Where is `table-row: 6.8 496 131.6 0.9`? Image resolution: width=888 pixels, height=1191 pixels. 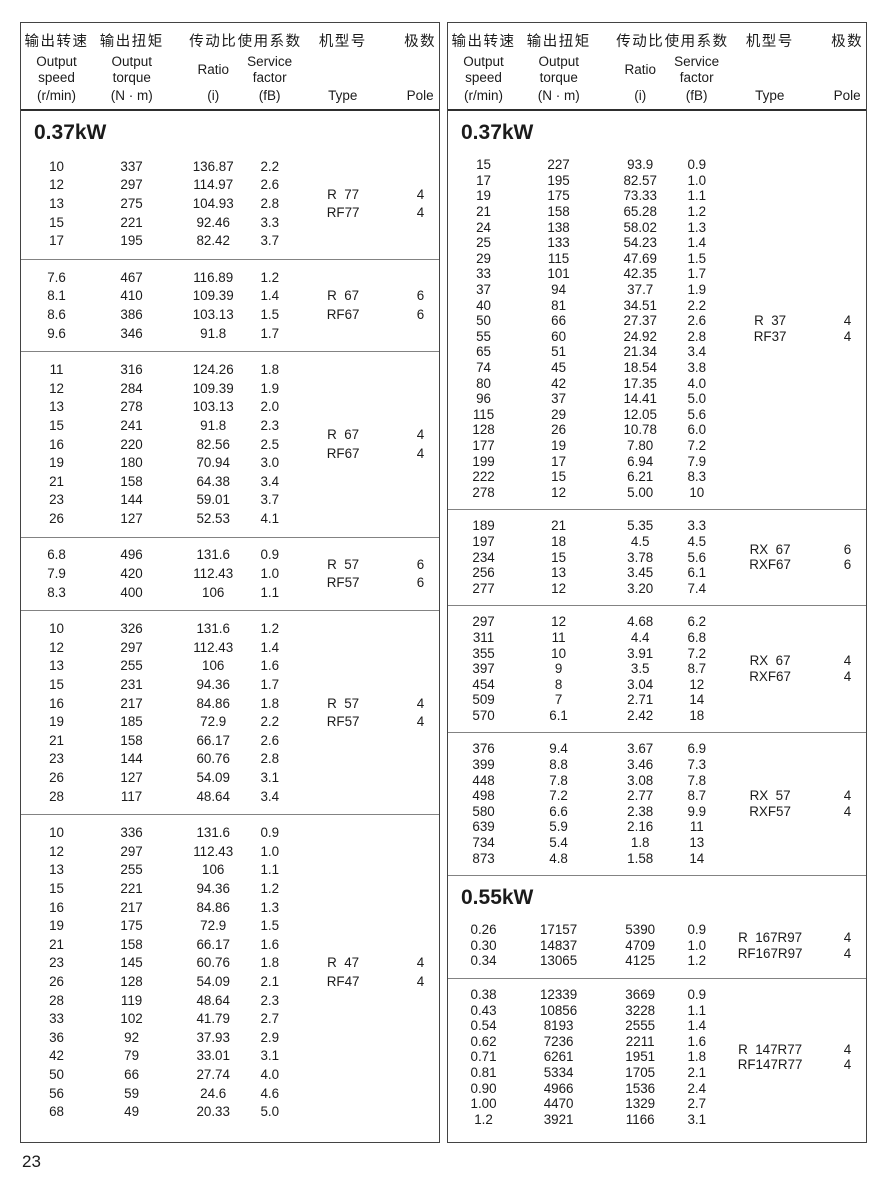
table-row: 6.8 496 131.6 0.9 is located at coordinates (152, 555).